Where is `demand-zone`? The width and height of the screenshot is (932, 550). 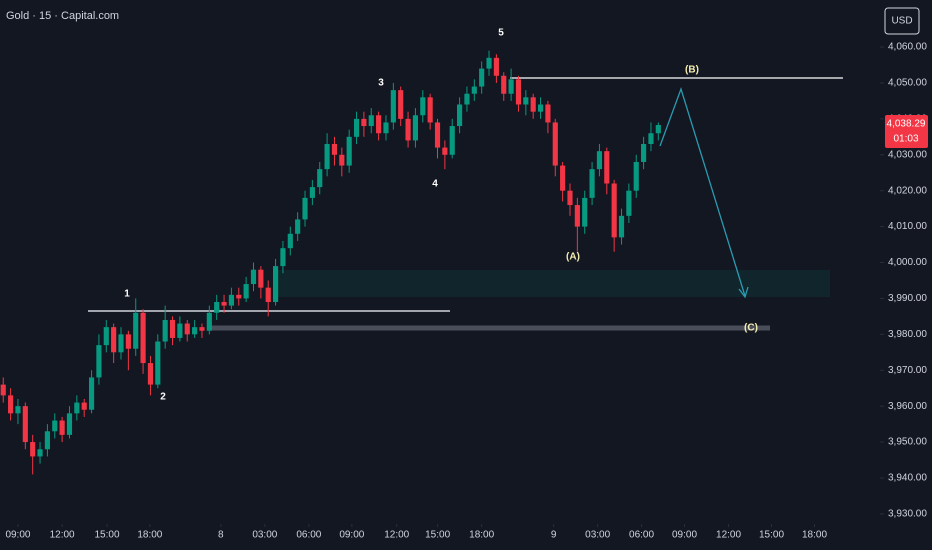 demand-zone is located at coordinates (554, 283).